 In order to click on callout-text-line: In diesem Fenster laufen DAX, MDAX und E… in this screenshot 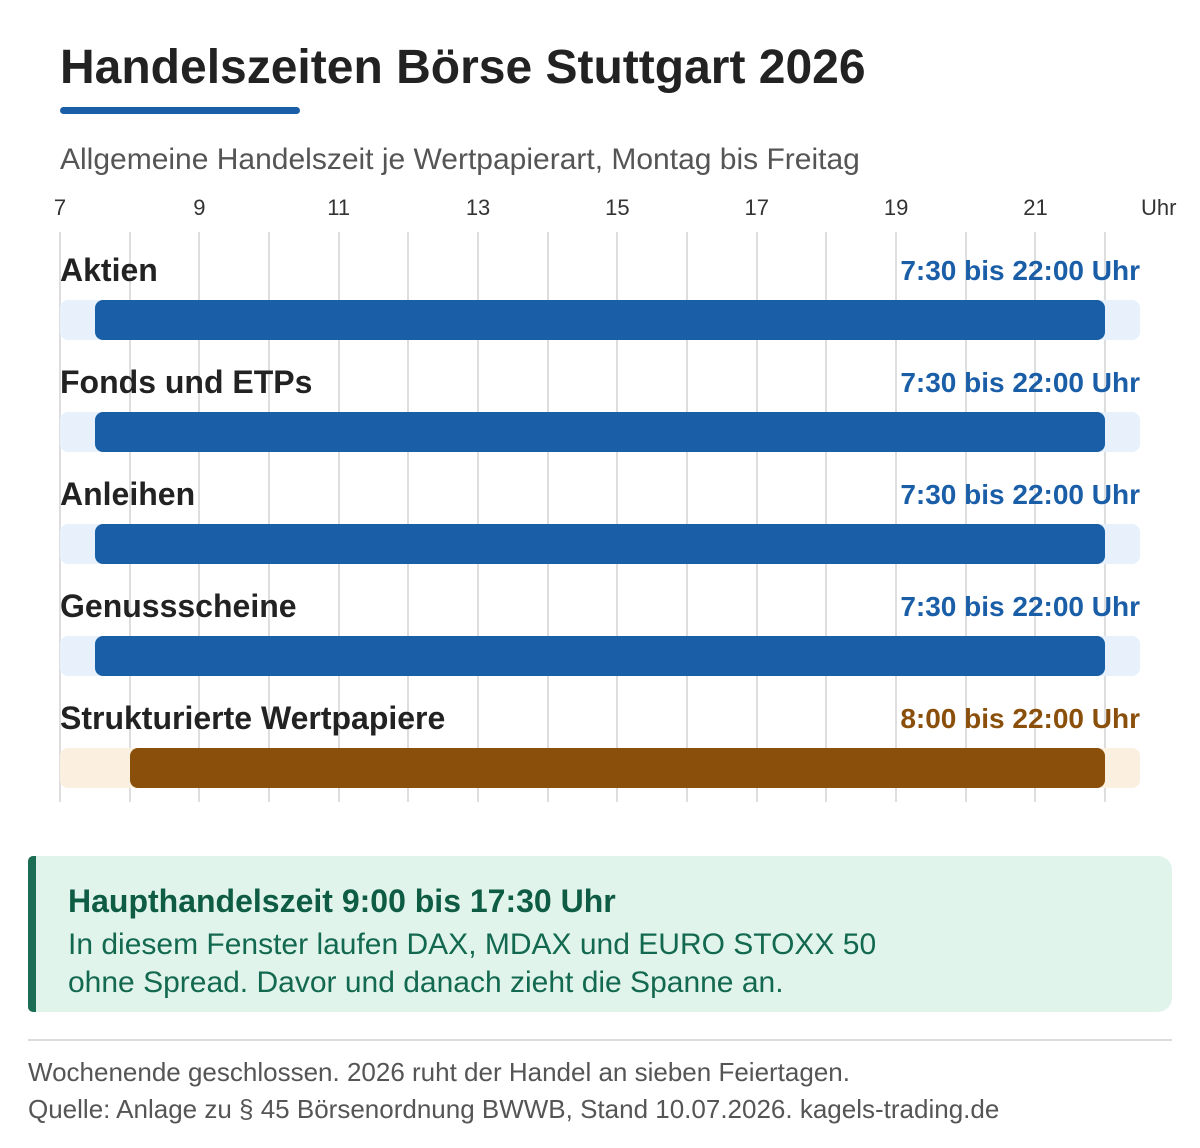, I will do `click(472, 944)`.